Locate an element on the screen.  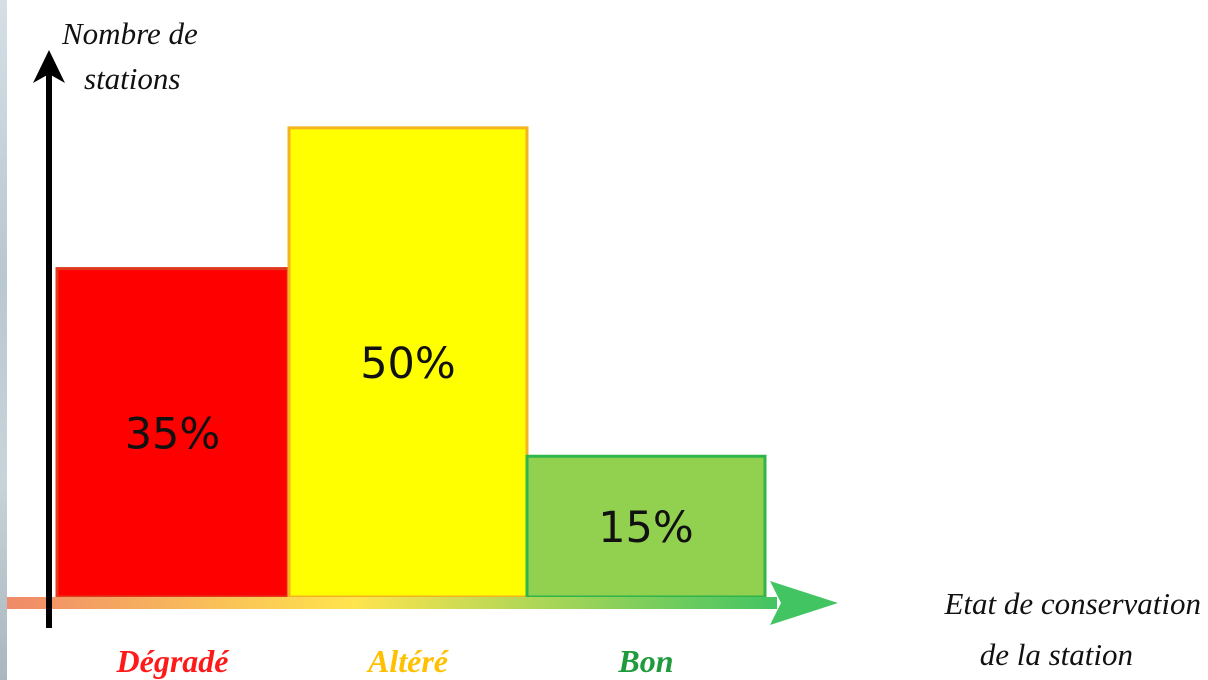
category-label-2: Altéré is located at coordinates (408, 661).